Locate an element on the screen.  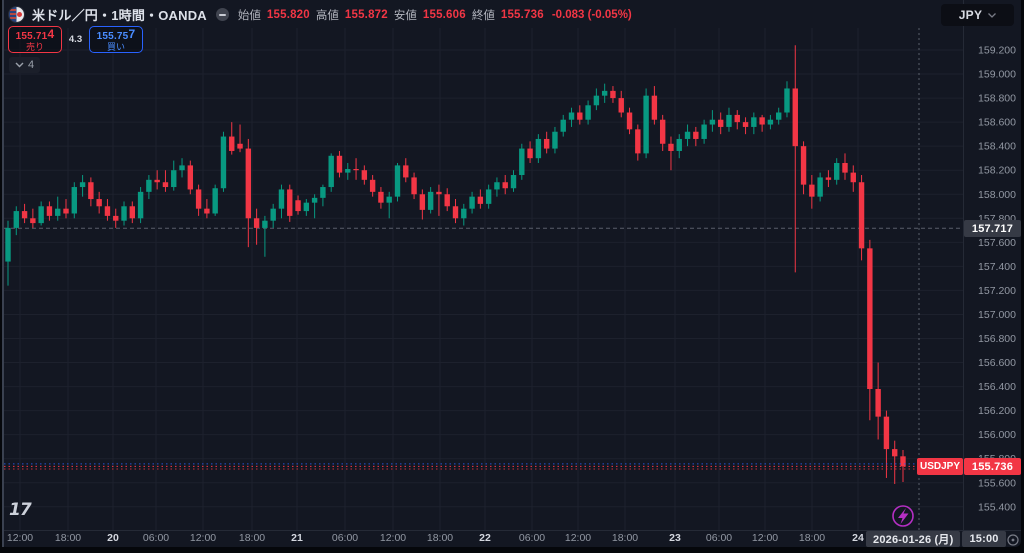
tradingview-logo: 17 is located at coordinates (20, 510).